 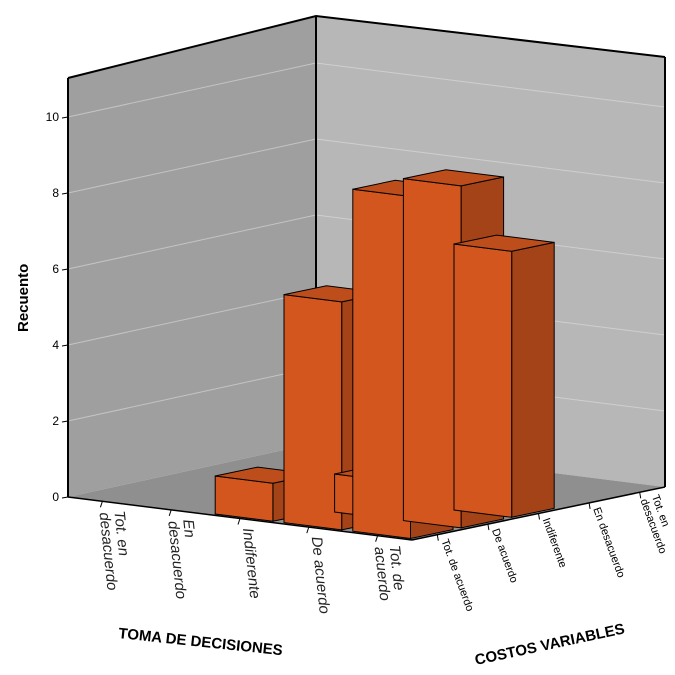 What do you see at coordinates (251, 563) in the screenshot?
I see `x-tick-label: Indiferente` at bounding box center [251, 563].